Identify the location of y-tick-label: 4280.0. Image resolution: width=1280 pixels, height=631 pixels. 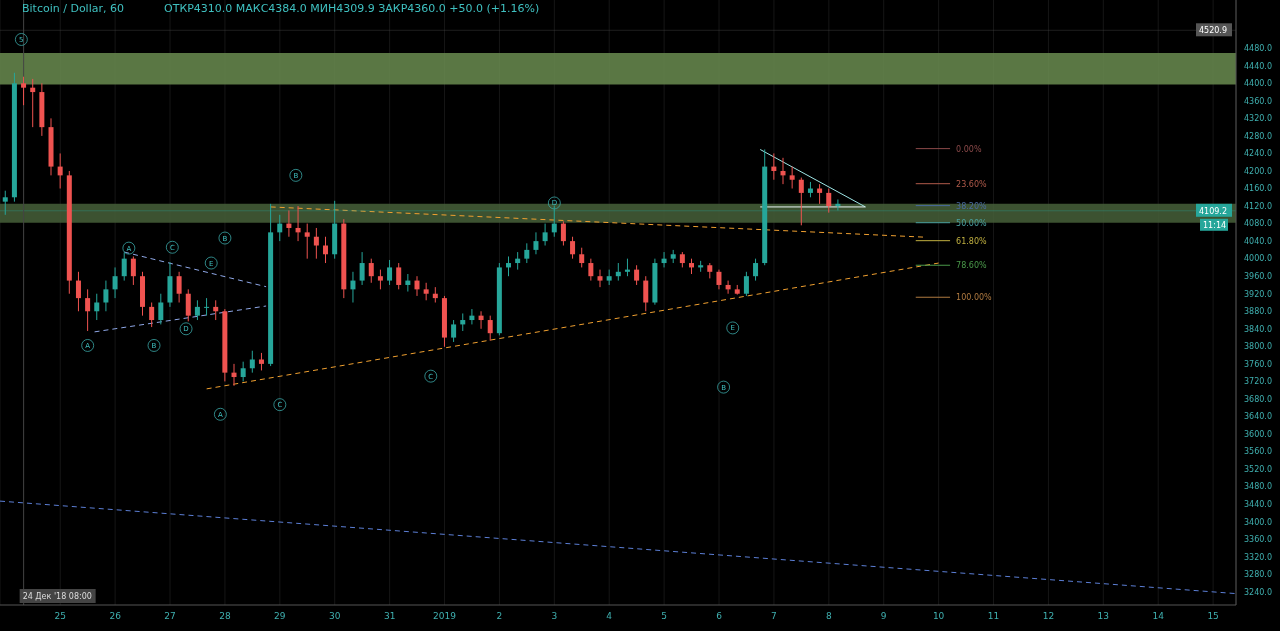
(1258, 136).